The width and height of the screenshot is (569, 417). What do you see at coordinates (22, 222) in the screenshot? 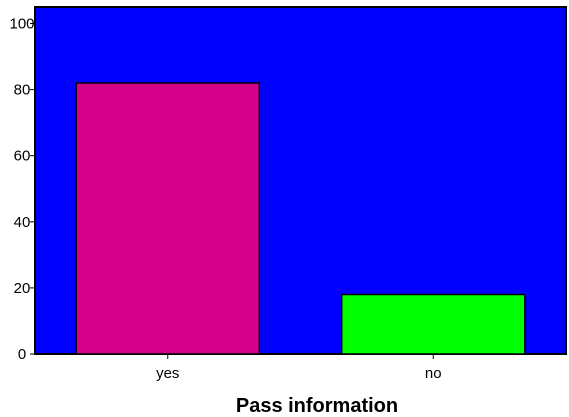
I see `y-tick-label: 40` at bounding box center [22, 222].